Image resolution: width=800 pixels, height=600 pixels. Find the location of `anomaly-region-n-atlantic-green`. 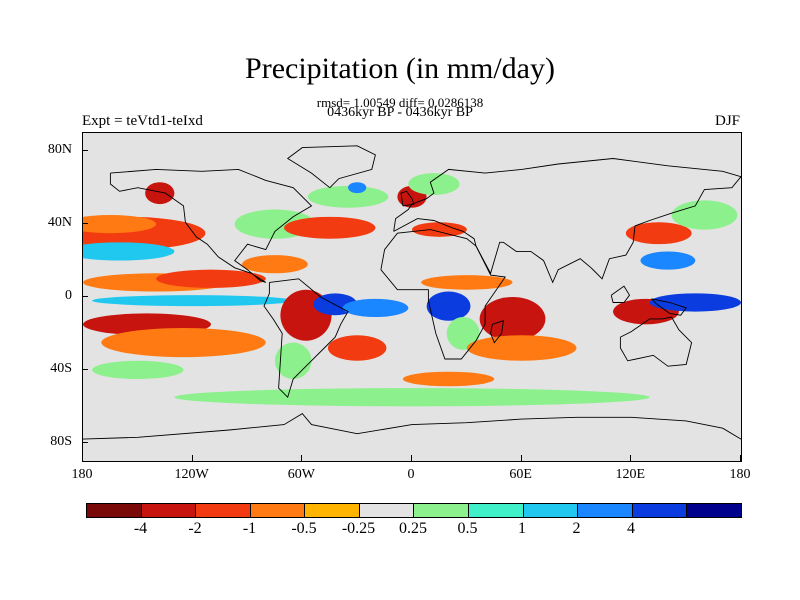

anomaly-region-n-atlantic-green is located at coordinates (348, 196).